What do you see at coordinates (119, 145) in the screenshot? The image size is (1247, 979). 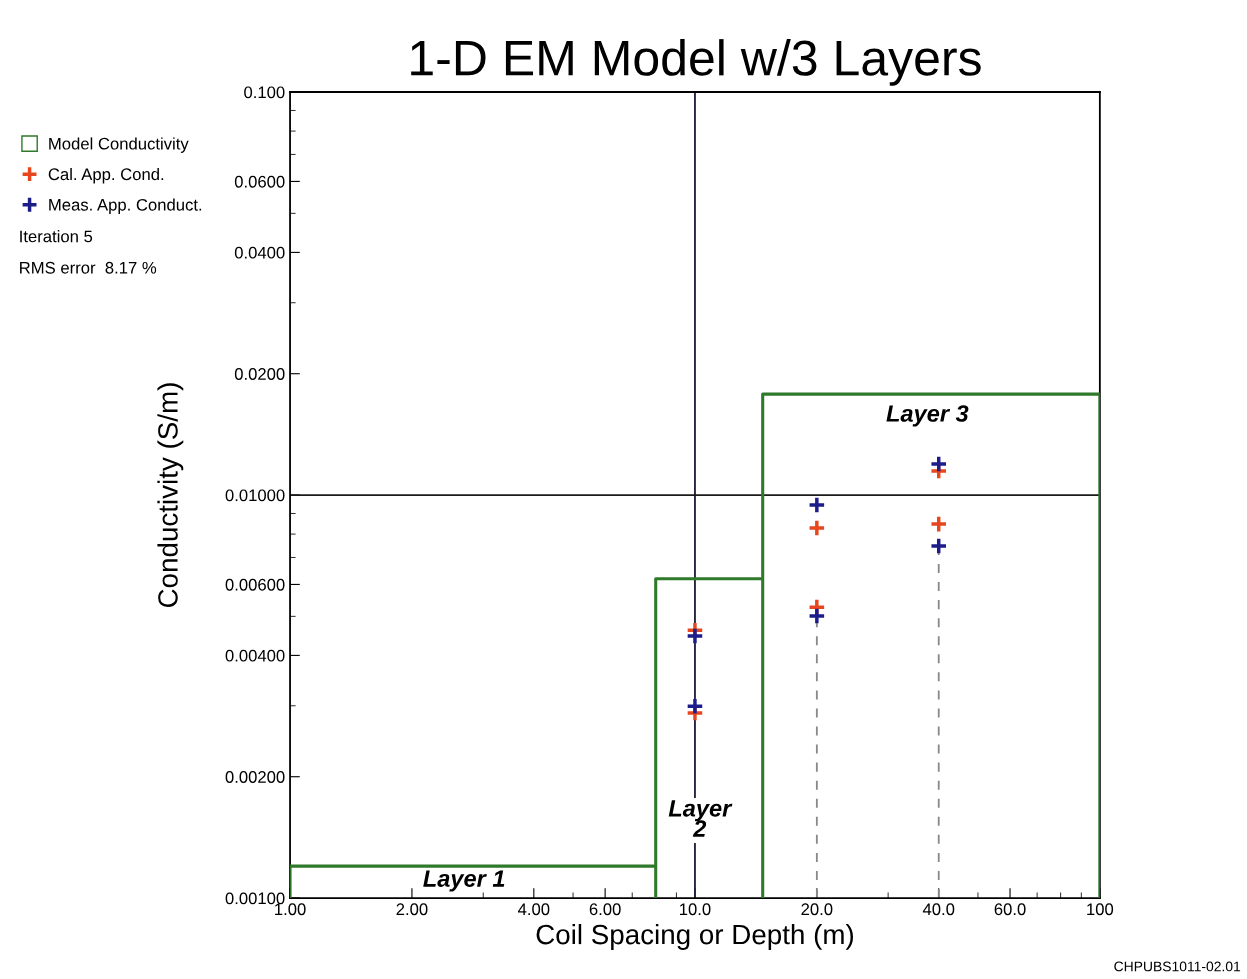 I see `legend-label: Model Conductivity` at bounding box center [119, 145].